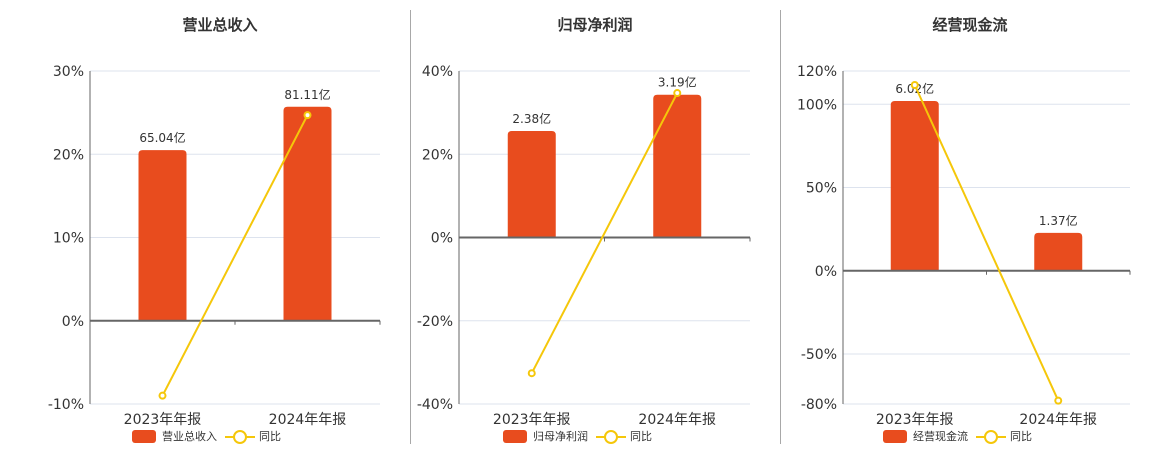  Describe the element at coordinates (940, 436) in the screenshot. I see `bar-legend-label: 经营现金流` at that location.